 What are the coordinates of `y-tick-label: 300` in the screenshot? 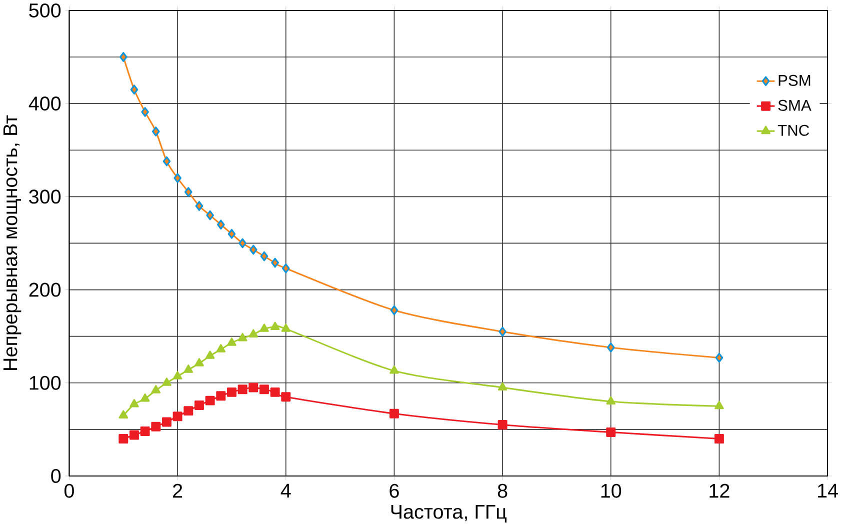 It's located at (45, 197).